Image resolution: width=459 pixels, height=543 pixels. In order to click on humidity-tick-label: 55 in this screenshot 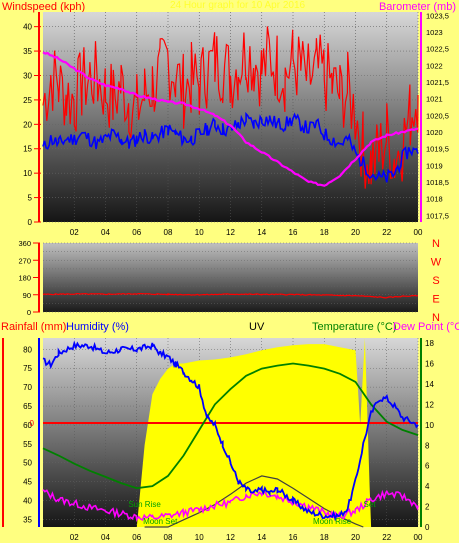, I will do `click(27, 444)`.